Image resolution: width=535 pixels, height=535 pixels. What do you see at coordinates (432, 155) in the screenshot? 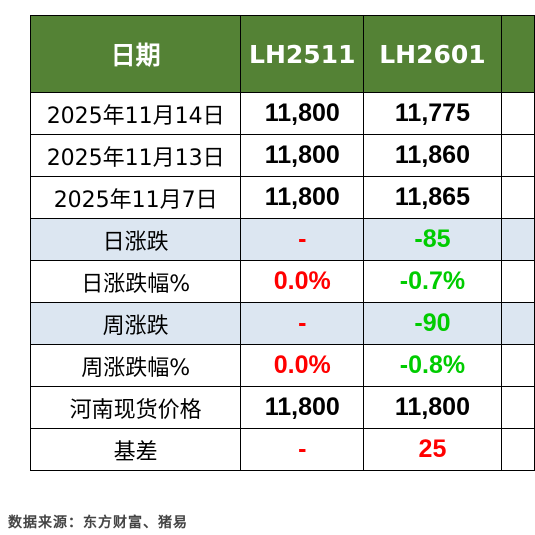
I see `lh2601-value: 11,860` at bounding box center [432, 155].